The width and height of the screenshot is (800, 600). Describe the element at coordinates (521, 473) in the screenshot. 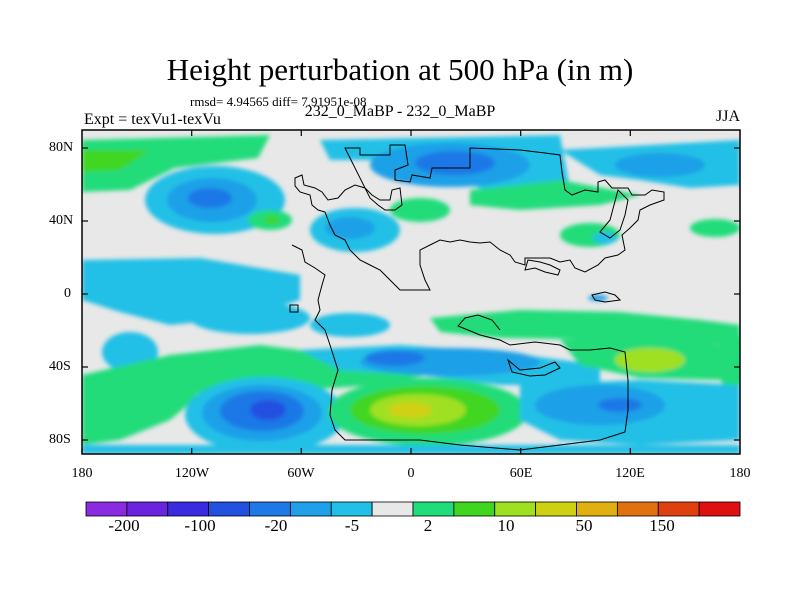

I see `lon-label-60e: 60E` at that location.